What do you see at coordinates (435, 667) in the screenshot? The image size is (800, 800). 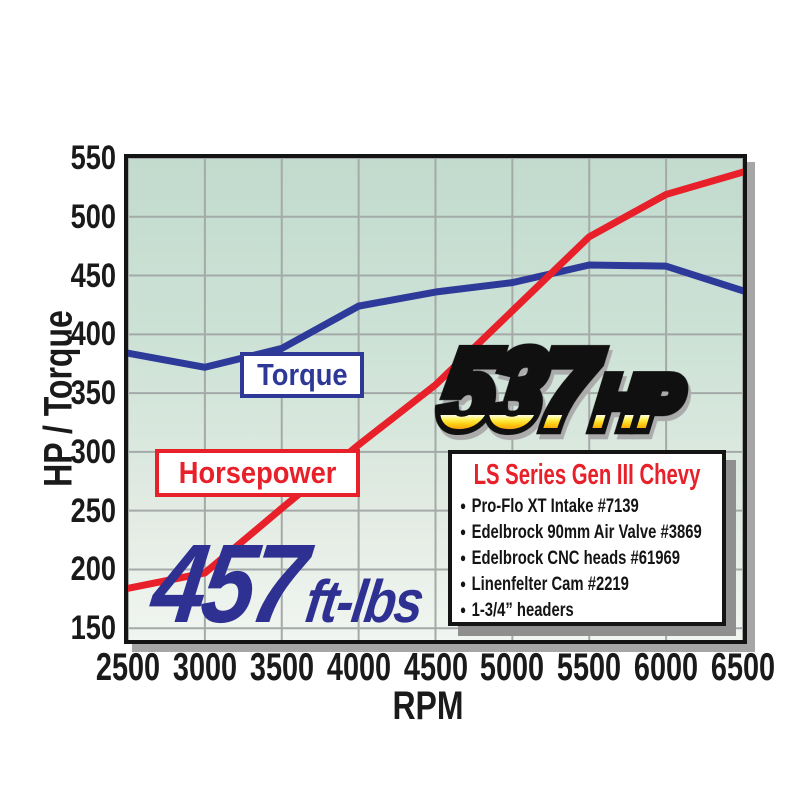 I see `x-tick-label: 4500` at bounding box center [435, 667].